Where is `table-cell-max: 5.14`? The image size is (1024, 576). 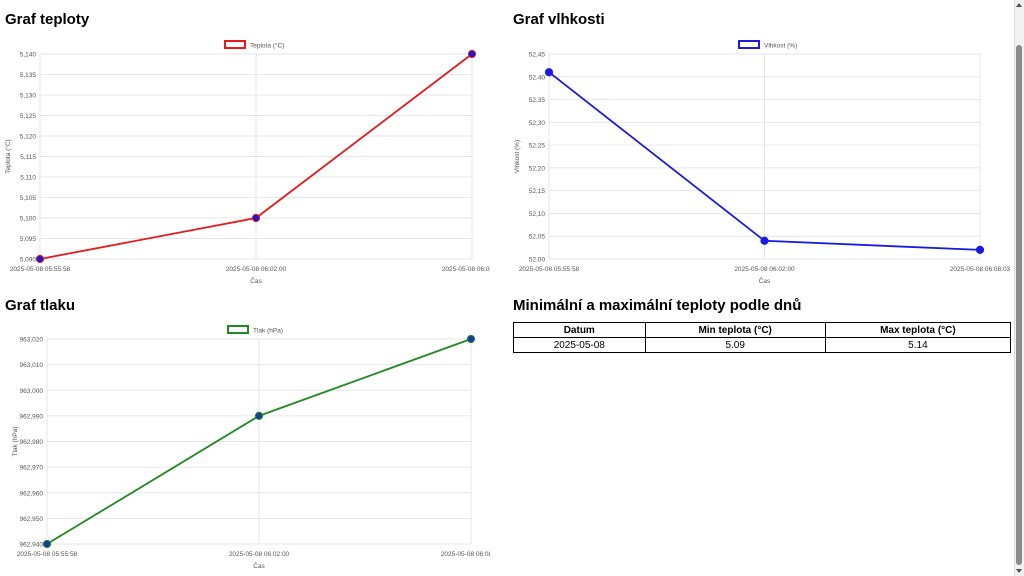 table-cell-max: 5.14 is located at coordinates (918, 345).